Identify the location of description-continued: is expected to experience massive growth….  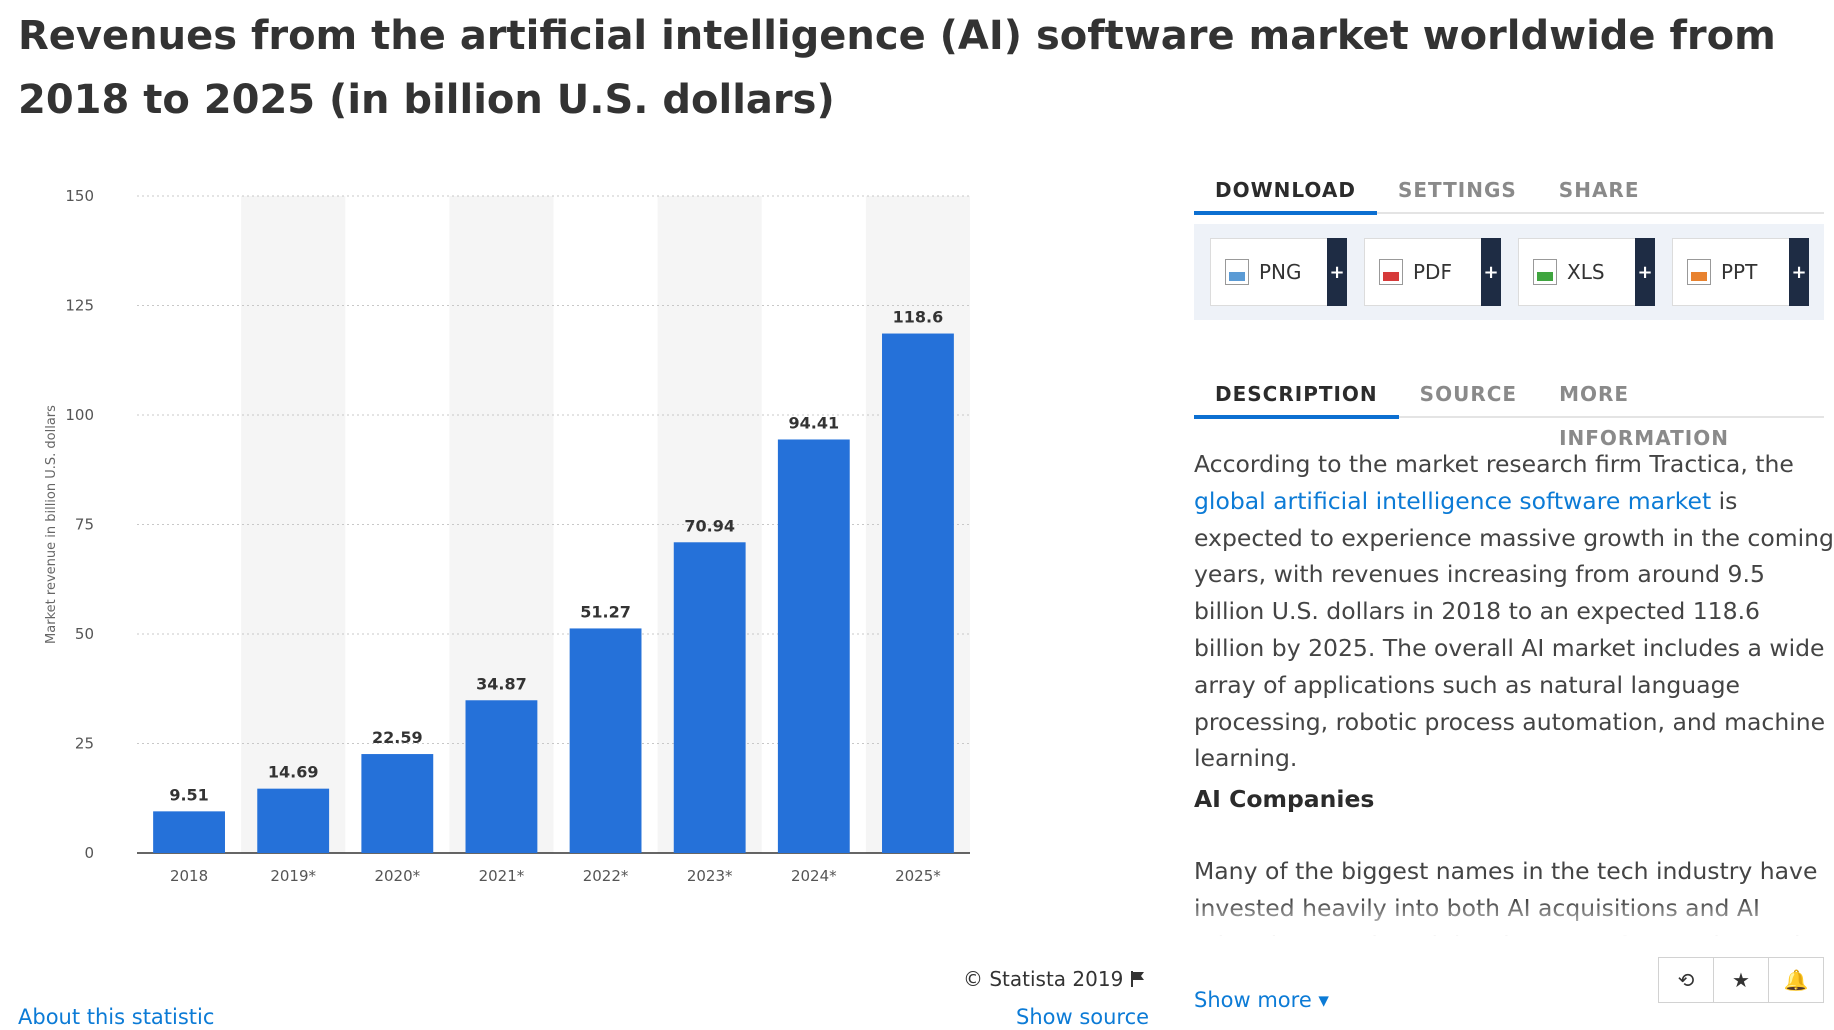
(1514, 629).